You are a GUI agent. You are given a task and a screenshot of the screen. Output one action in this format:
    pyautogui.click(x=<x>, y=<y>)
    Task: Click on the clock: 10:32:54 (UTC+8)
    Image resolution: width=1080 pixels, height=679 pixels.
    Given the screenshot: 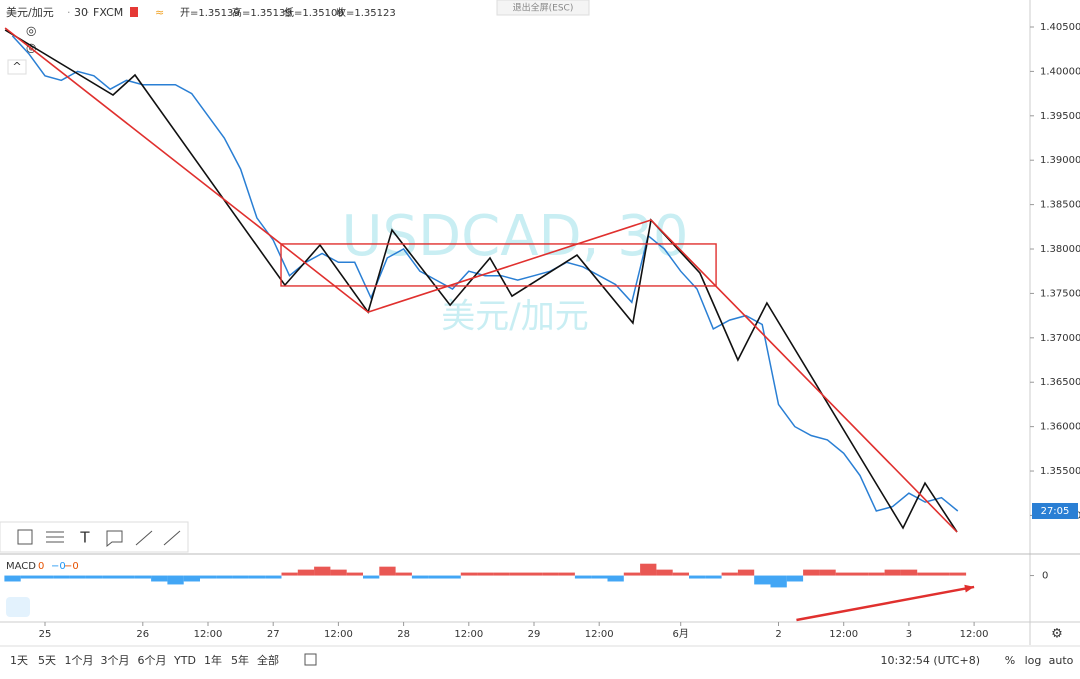 What is the action you would take?
    pyautogui.click(x=930, y=660)
    